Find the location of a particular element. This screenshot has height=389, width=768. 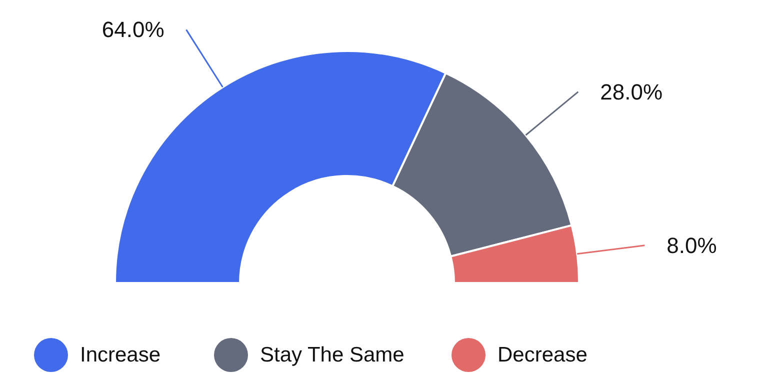

data-label: 8.0% is located at coordinates (691, 245).